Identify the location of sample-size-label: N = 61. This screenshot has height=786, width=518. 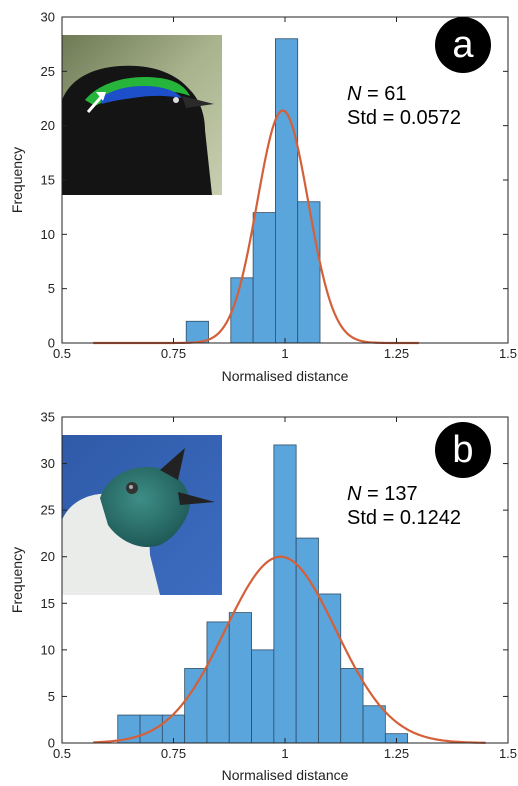
(377, 94).